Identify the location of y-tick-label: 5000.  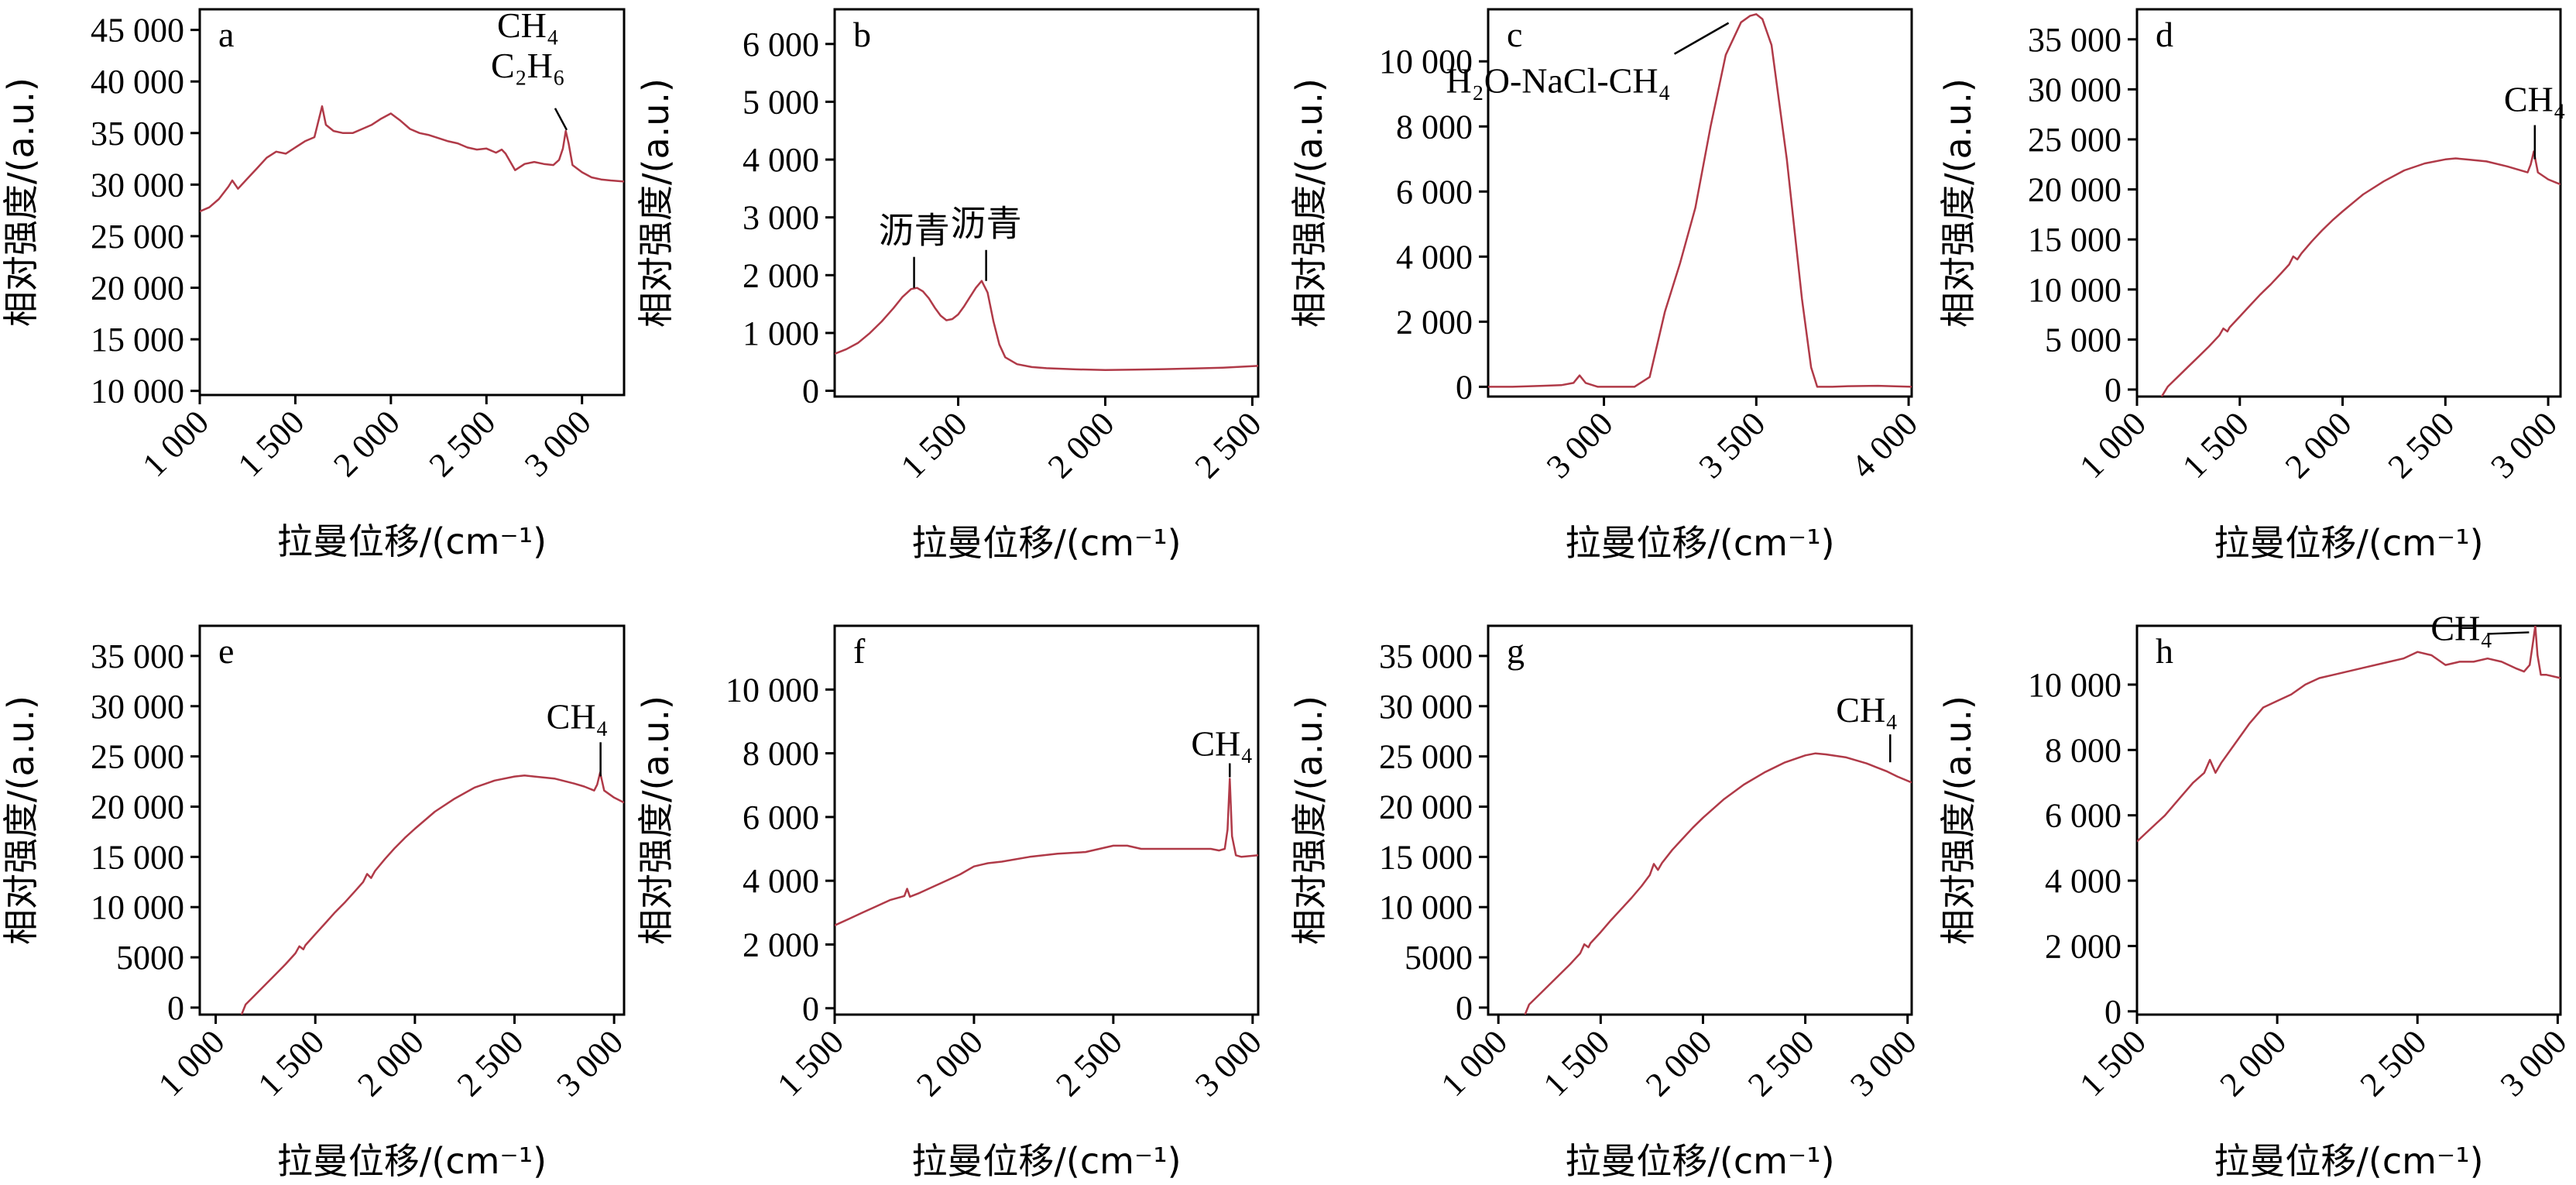
(1439, 958).